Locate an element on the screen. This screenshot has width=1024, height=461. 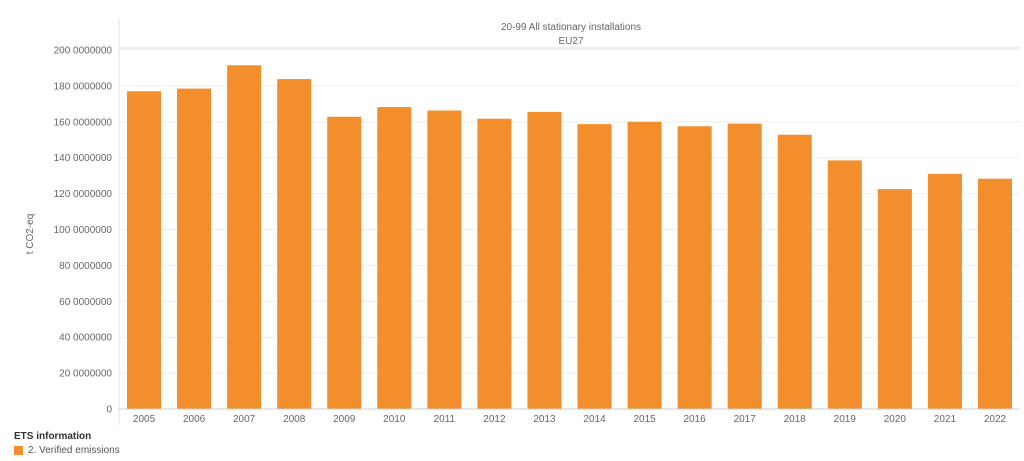
chart-subtitle: EU27 is located at coordinates (570, 41).